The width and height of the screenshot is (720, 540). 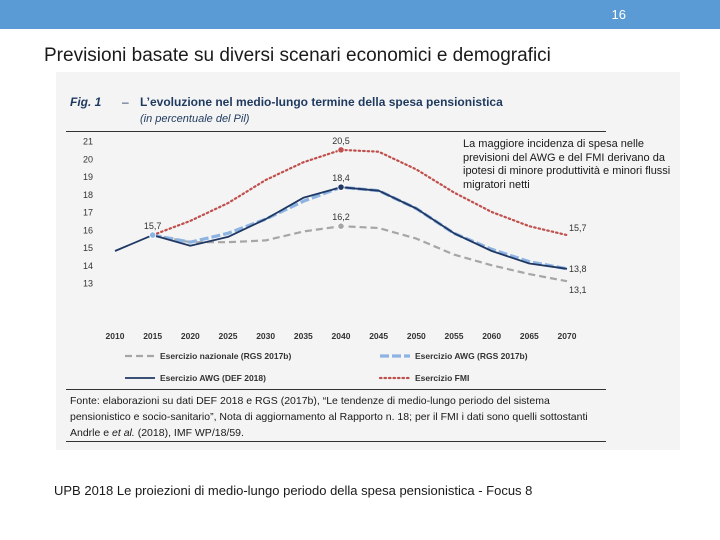 What do you see at coordinates (88, 213) in the screenshot?
I see `y-tick-label: 17` at bounding box center [88, 213].